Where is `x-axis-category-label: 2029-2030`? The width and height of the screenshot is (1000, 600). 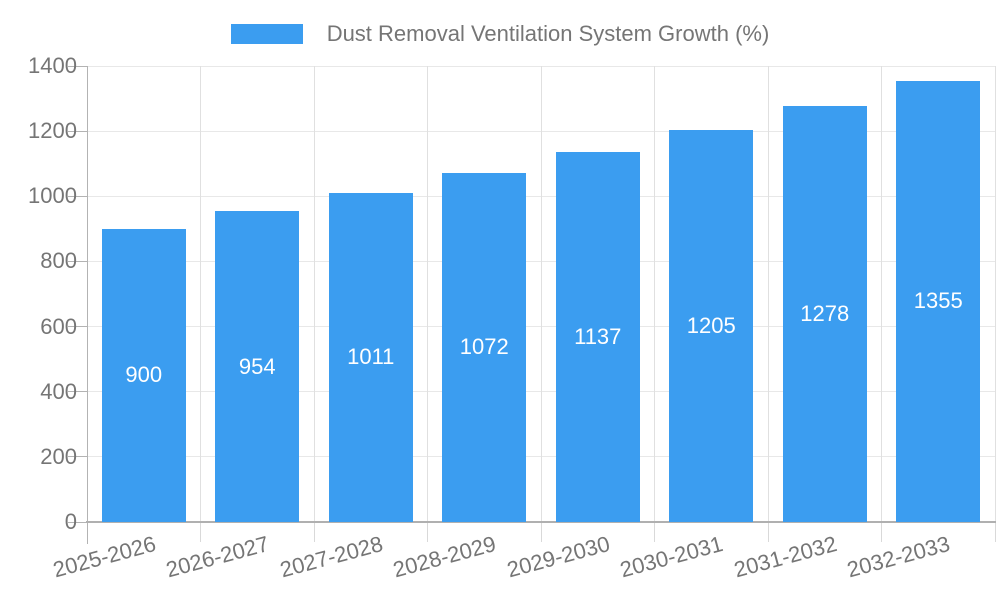
x-axis-category-label: 2029-2030 is located at coordinates (558, 557).